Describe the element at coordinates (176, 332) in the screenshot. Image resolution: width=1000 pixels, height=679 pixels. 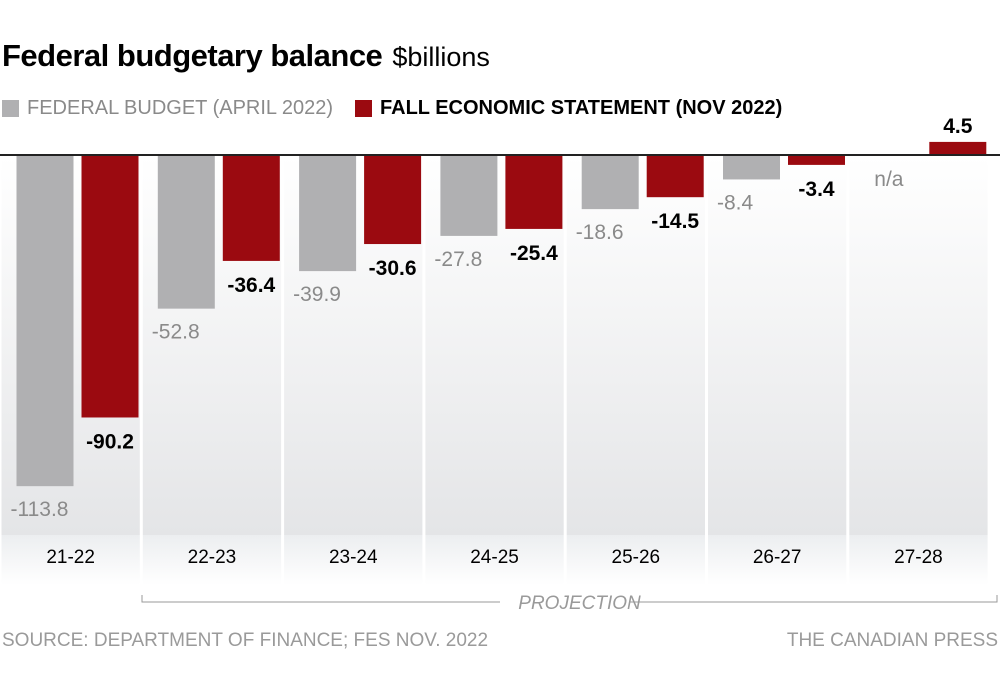
I see `value-label-budget: -52.8` at that location.